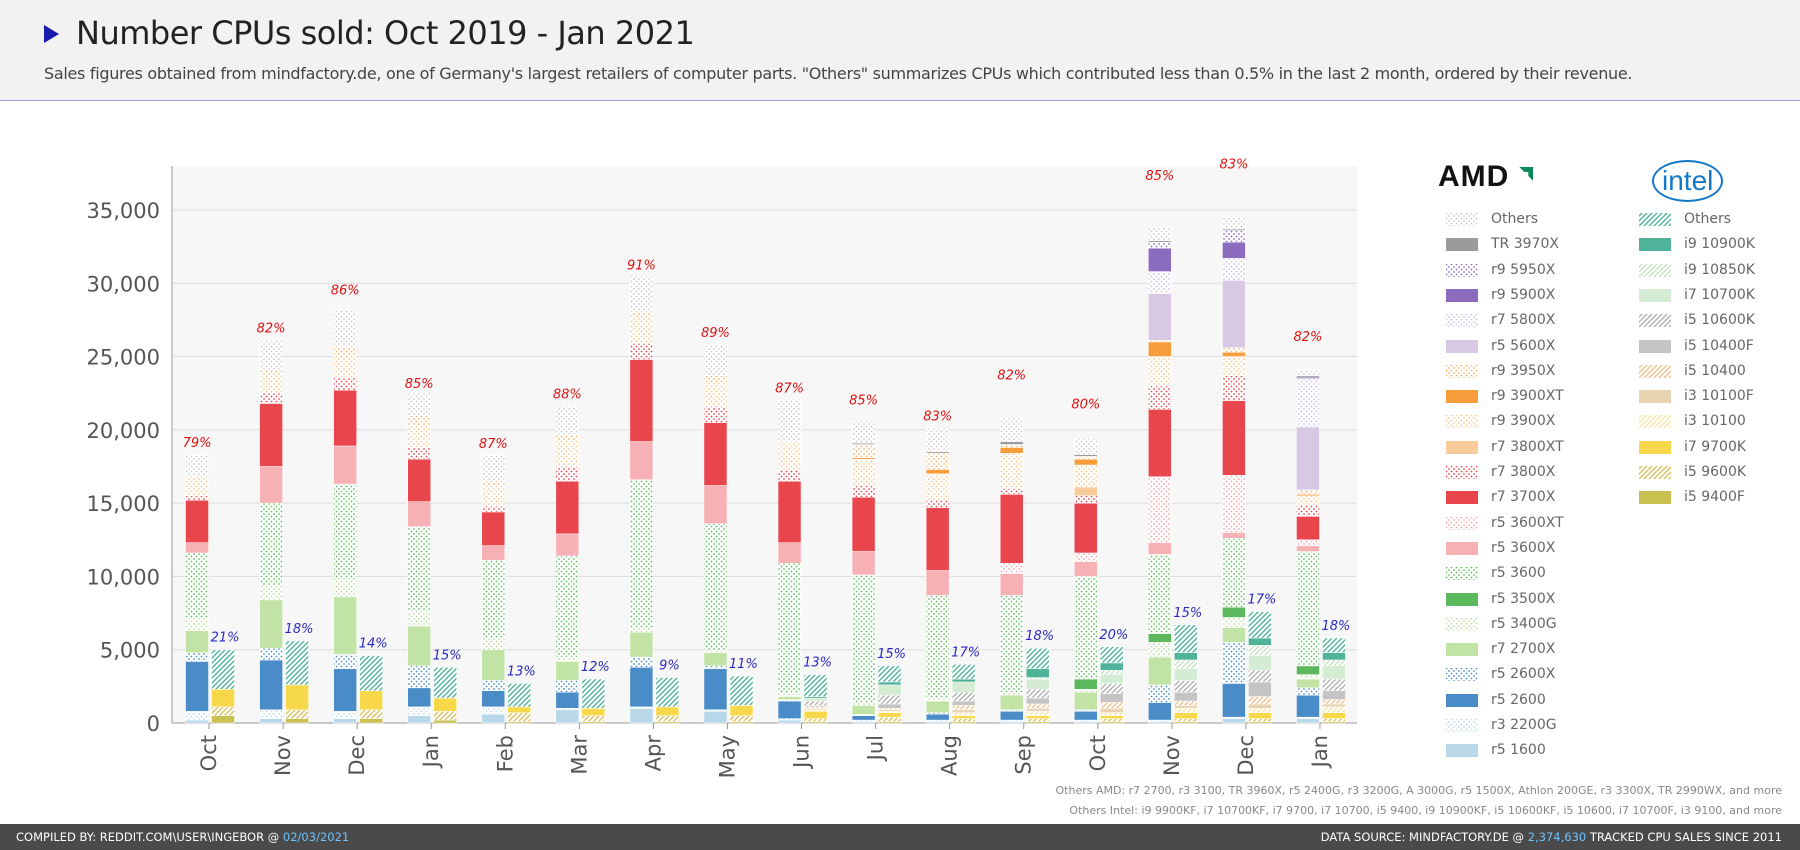  I want to click on x-tick-label: Jul, so click(876, 748).